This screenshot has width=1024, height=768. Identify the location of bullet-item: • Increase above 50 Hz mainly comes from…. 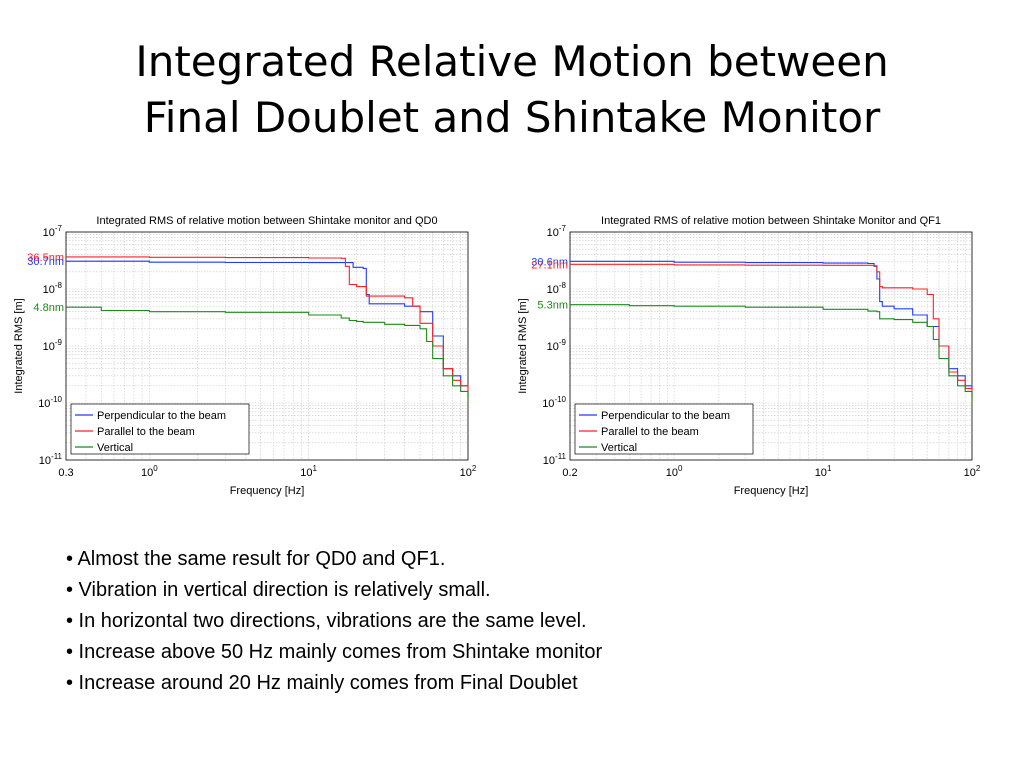
(334, 652).